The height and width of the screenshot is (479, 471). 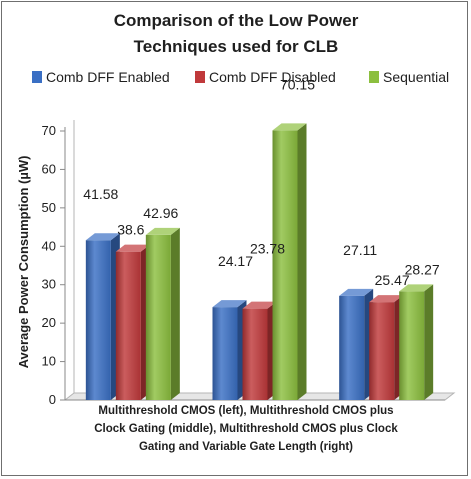 What do you see at coordinates (52, 399) in the screenshot?
I see `y-tick-label-0: 0` at bounding box center [52, 399].